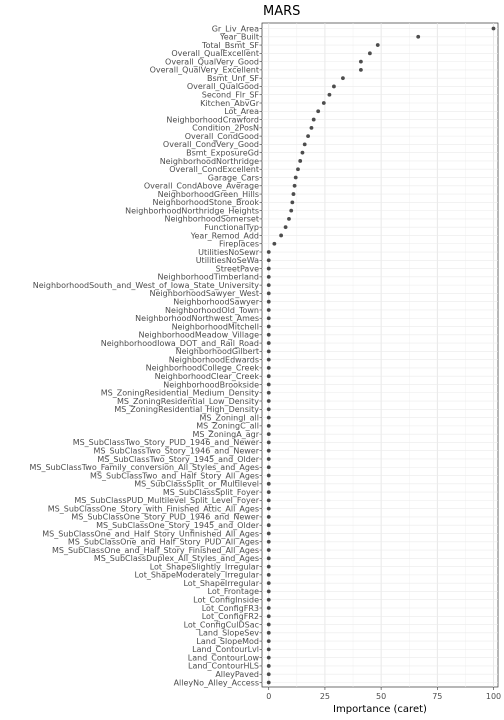 The height and width of the screenshot is (720, 504). I want to click on y-tick-label: Lot_ConfigCulDSac, so click(221, 624).